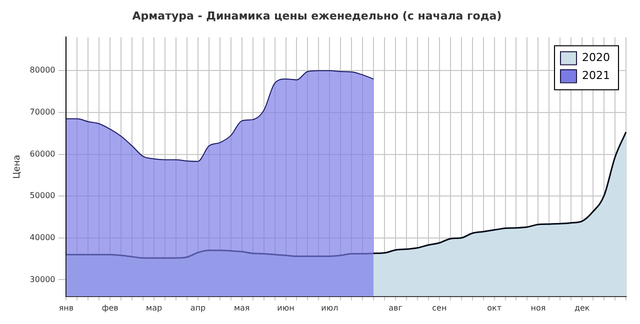 The height and width of the screenshot is (324, 640). What do you see at coordinates (596, 75) in the screenshot?
I see `legend-label: 2021` at bounding box center [596, 75].